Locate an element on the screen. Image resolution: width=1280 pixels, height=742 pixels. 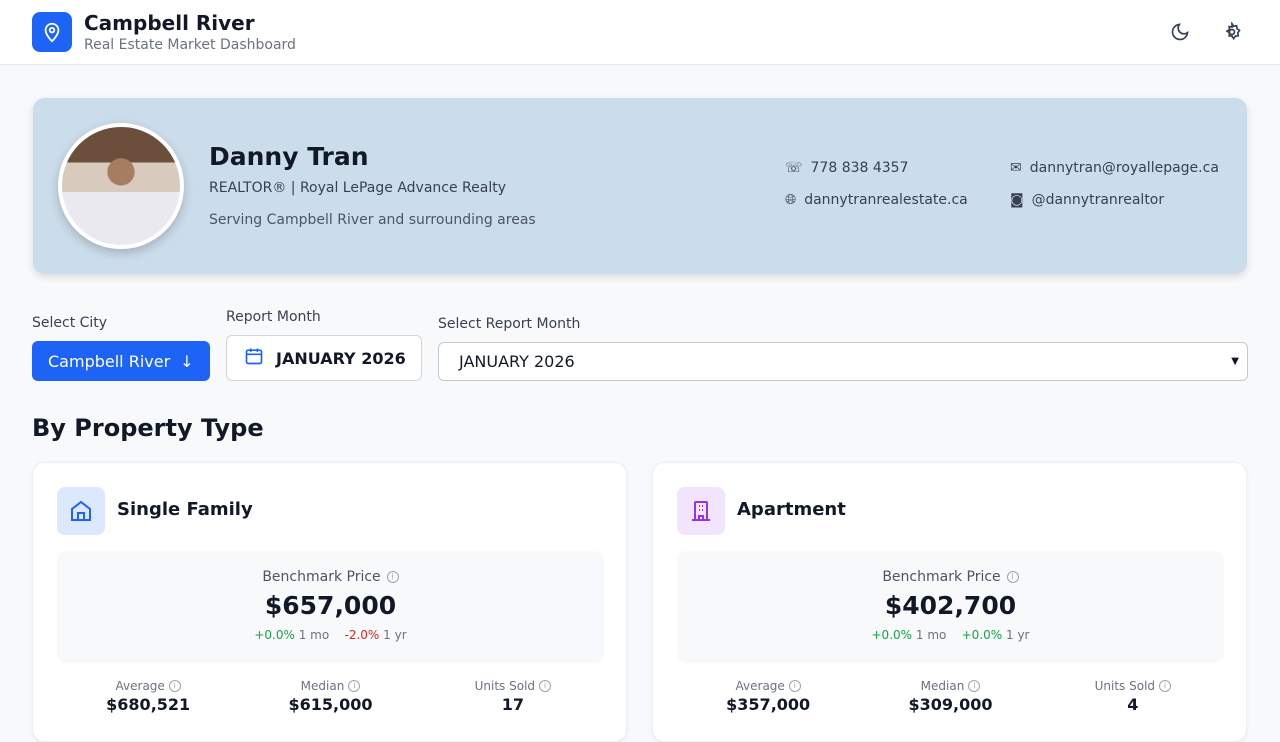
realtor-avatar is located at coordinates (121, 186).